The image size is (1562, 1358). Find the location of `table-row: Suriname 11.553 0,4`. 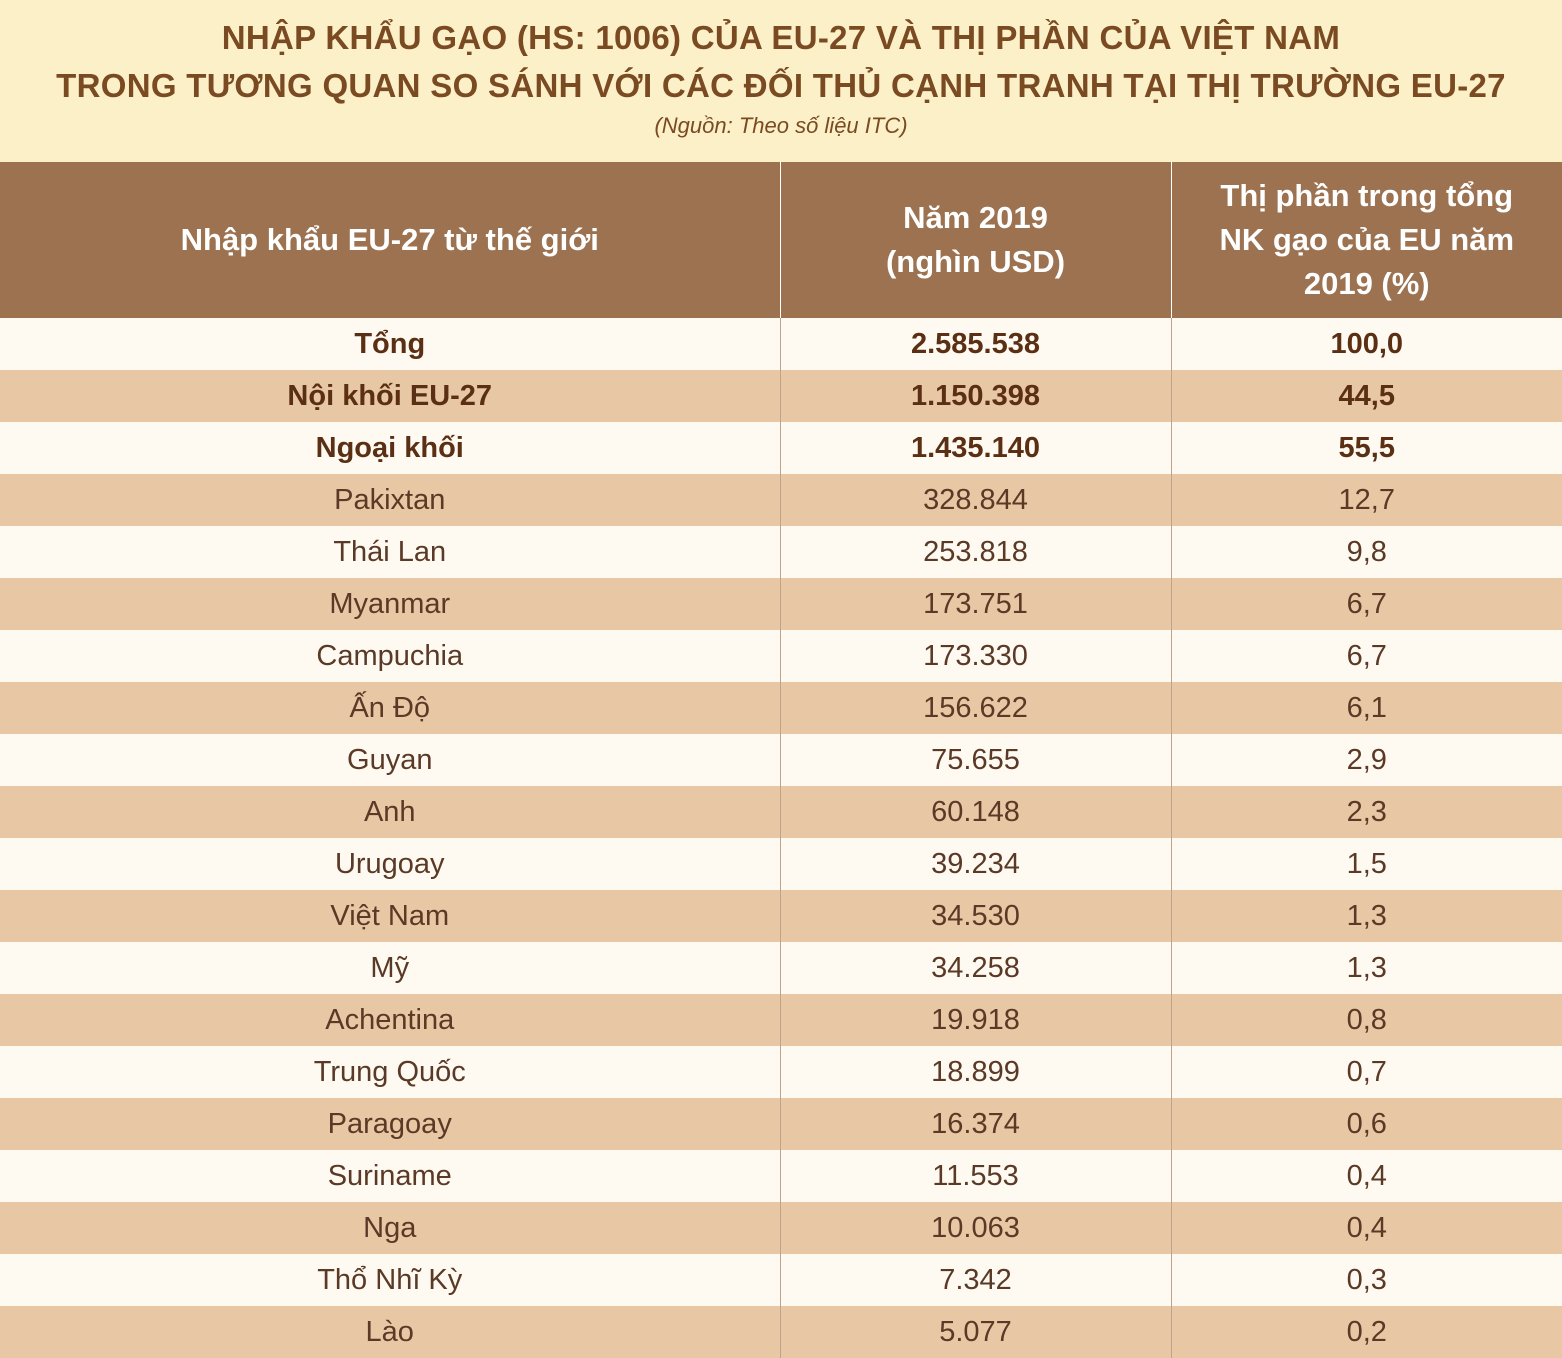

table-row: Suriname 11.553 0,4 is located at coordinates (781, 1176).